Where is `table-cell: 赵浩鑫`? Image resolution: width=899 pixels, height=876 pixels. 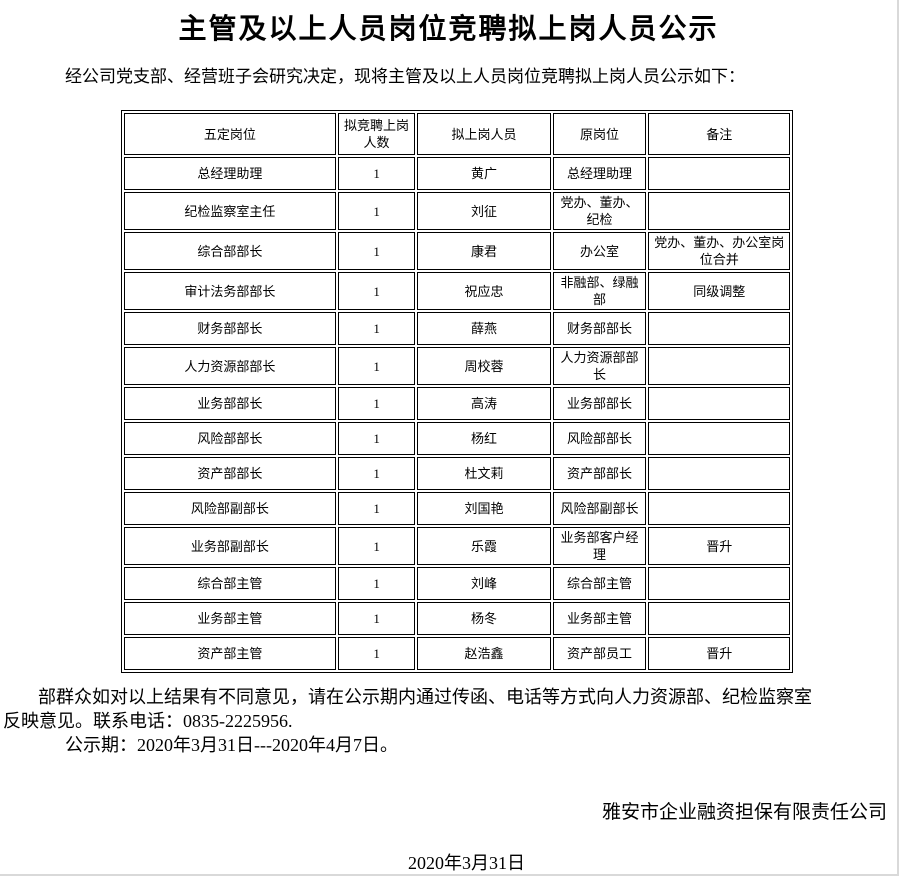 table-cell: 赵浩鑫 is located at coordinates (484, 654).